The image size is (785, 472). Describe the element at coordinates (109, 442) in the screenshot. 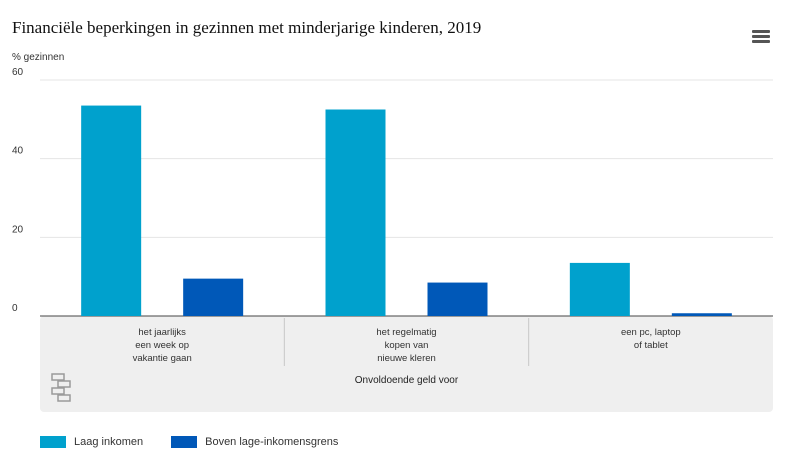

I see `legend-label: Laag inkomen` at that location.